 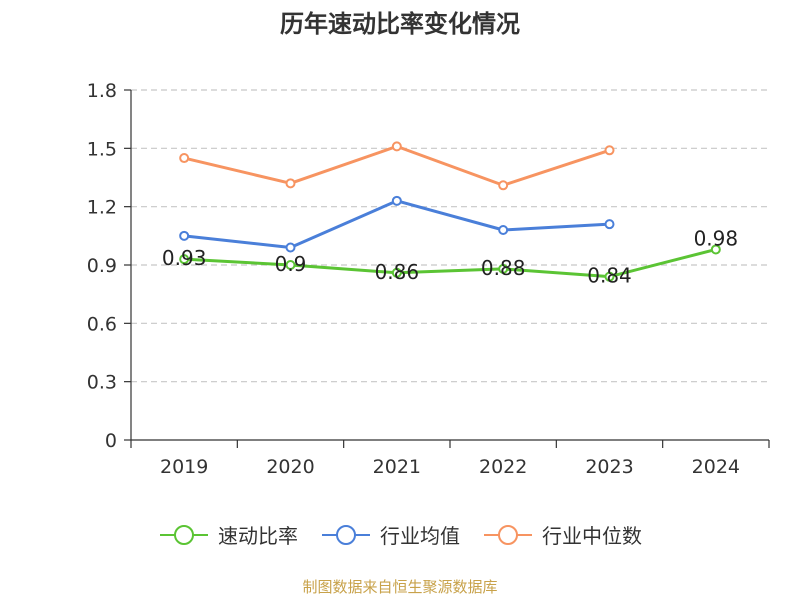 What do you see at coordinates (184, 467) in the screenshot?
I see `x-tick-label: 2019` at bounding box center [184, 467].